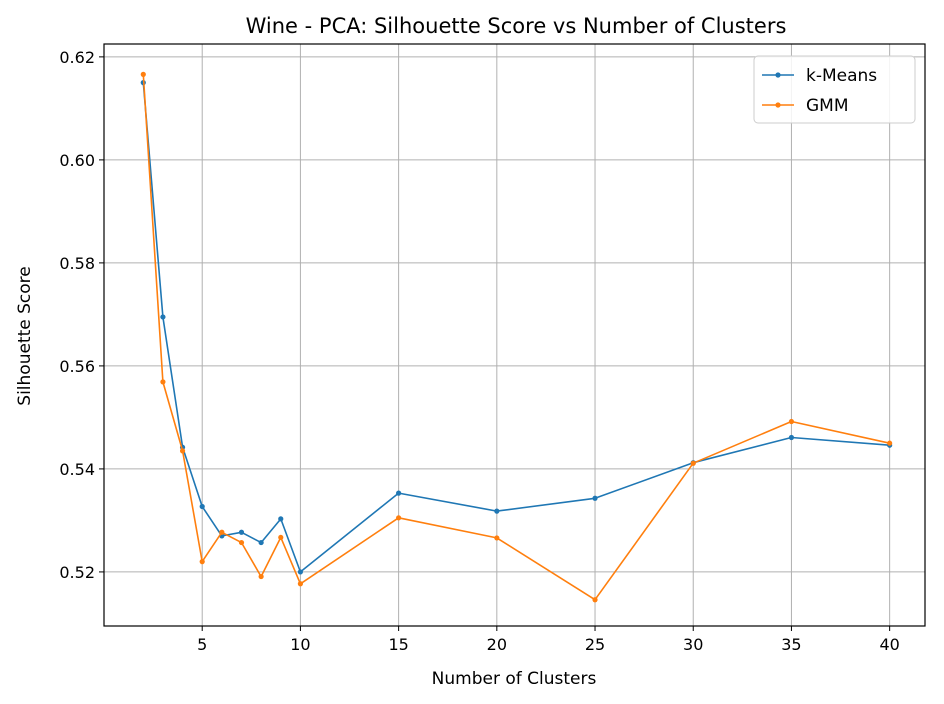 The height and width of the screenshot is (704, 944). What do you see at coordinates (398, 644) in the screenshot?
I see `x-tick-label: 15` at bounding box center [398, 644].